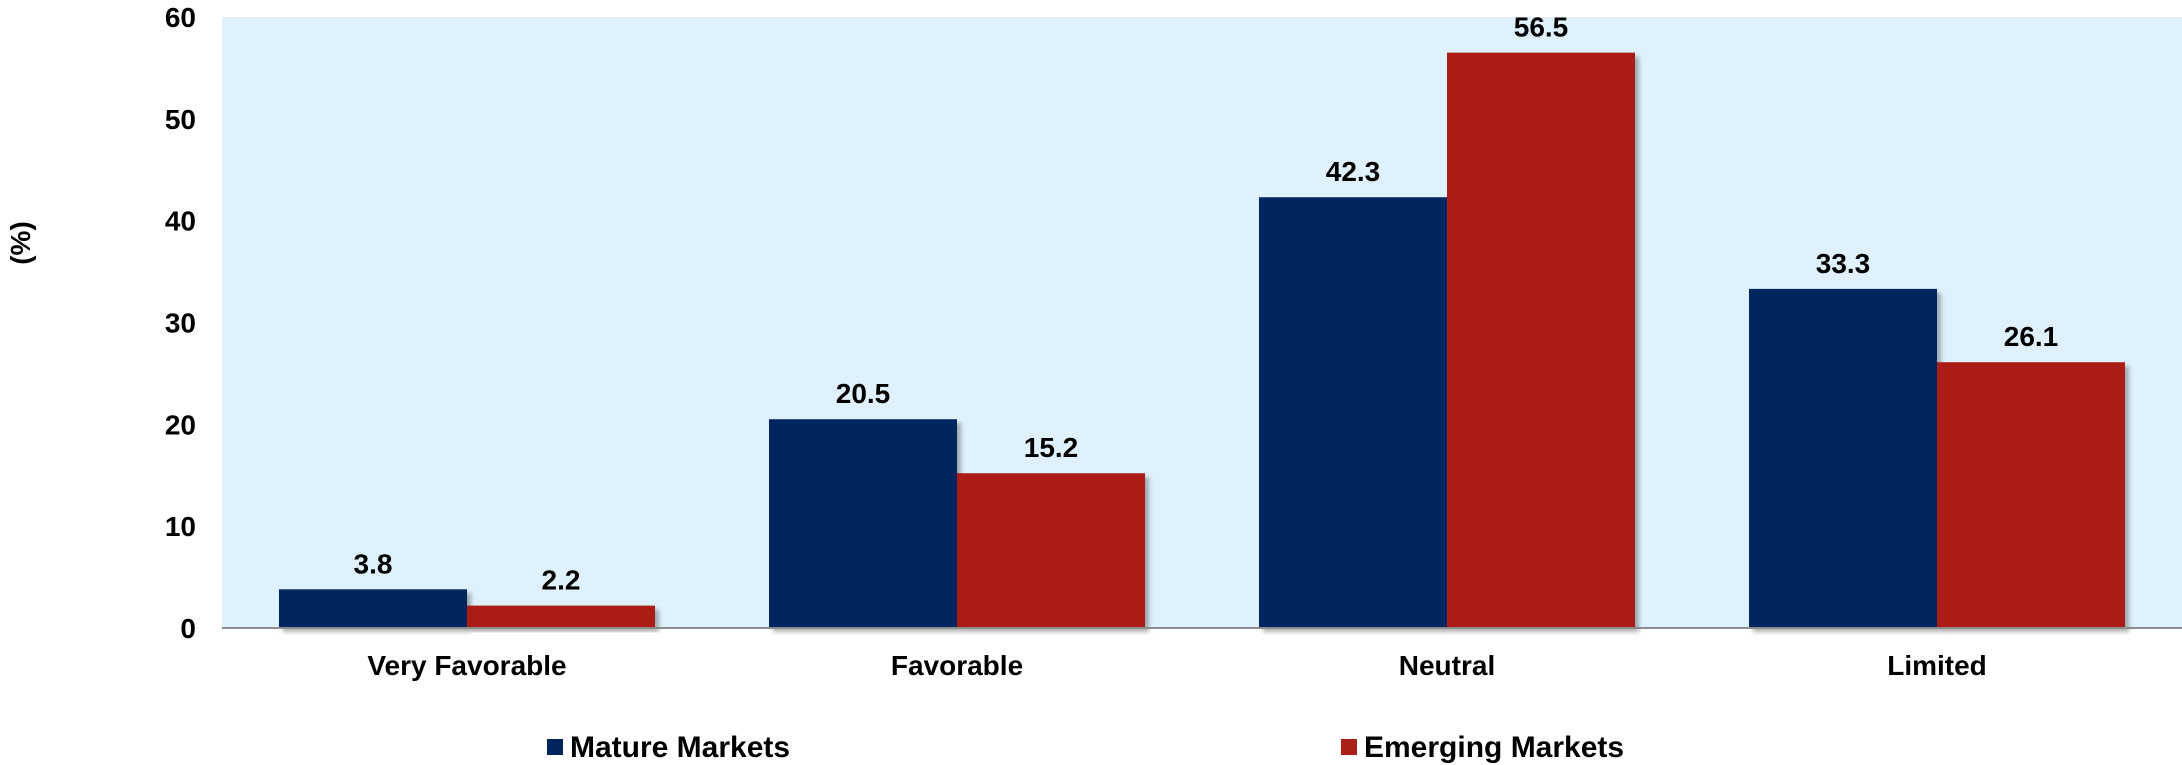 Image resolution: width=2182 pixels, height=765 pixels. I want to click on y-tick-label: 10, so click(180, 526).